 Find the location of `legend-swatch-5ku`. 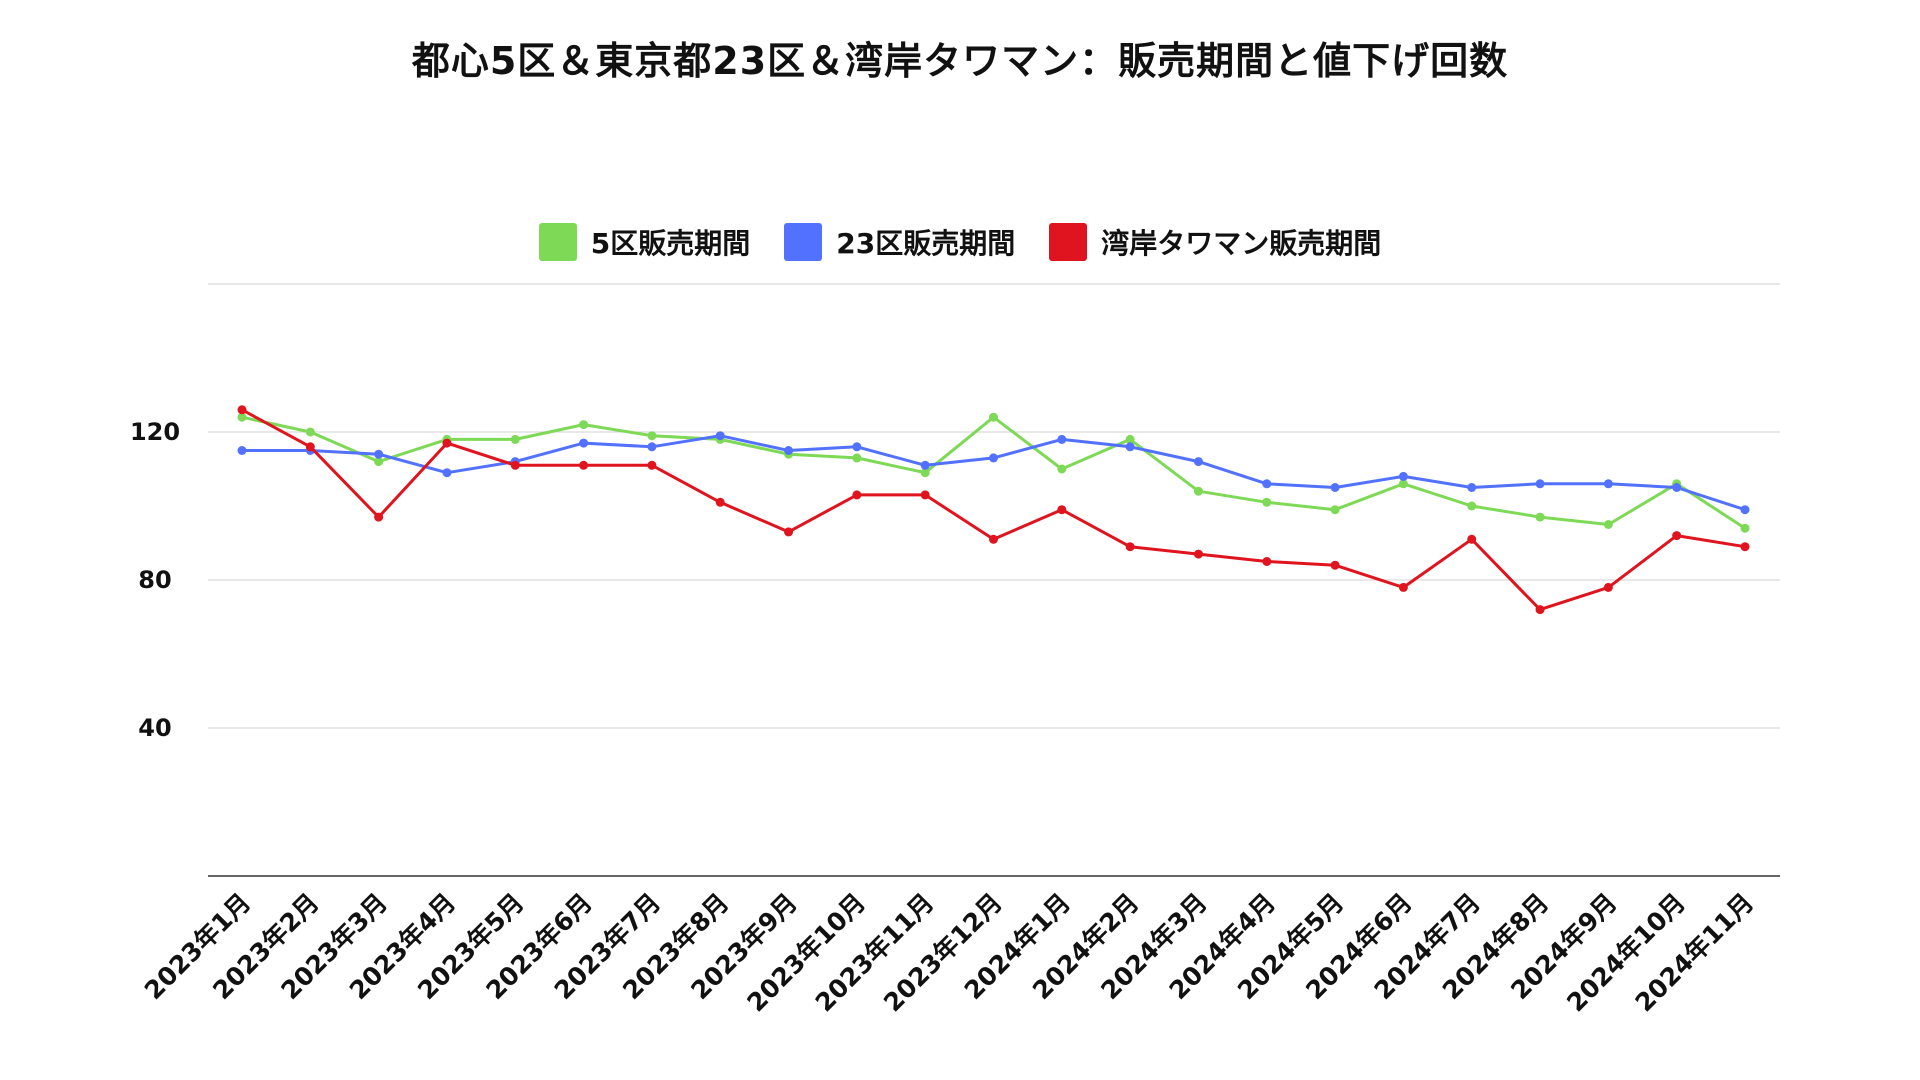

legend-swatch-5ku is located at coordinates (557, 242).